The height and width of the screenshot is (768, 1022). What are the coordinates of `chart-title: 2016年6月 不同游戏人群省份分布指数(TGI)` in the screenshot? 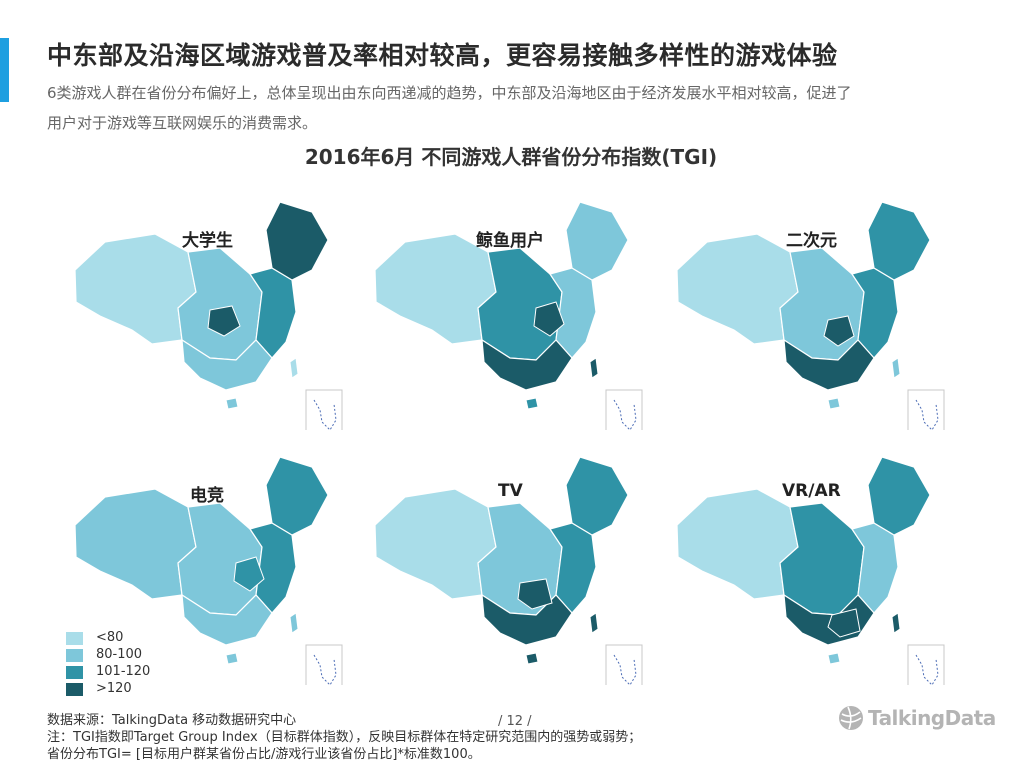 It's located at (511, 157).